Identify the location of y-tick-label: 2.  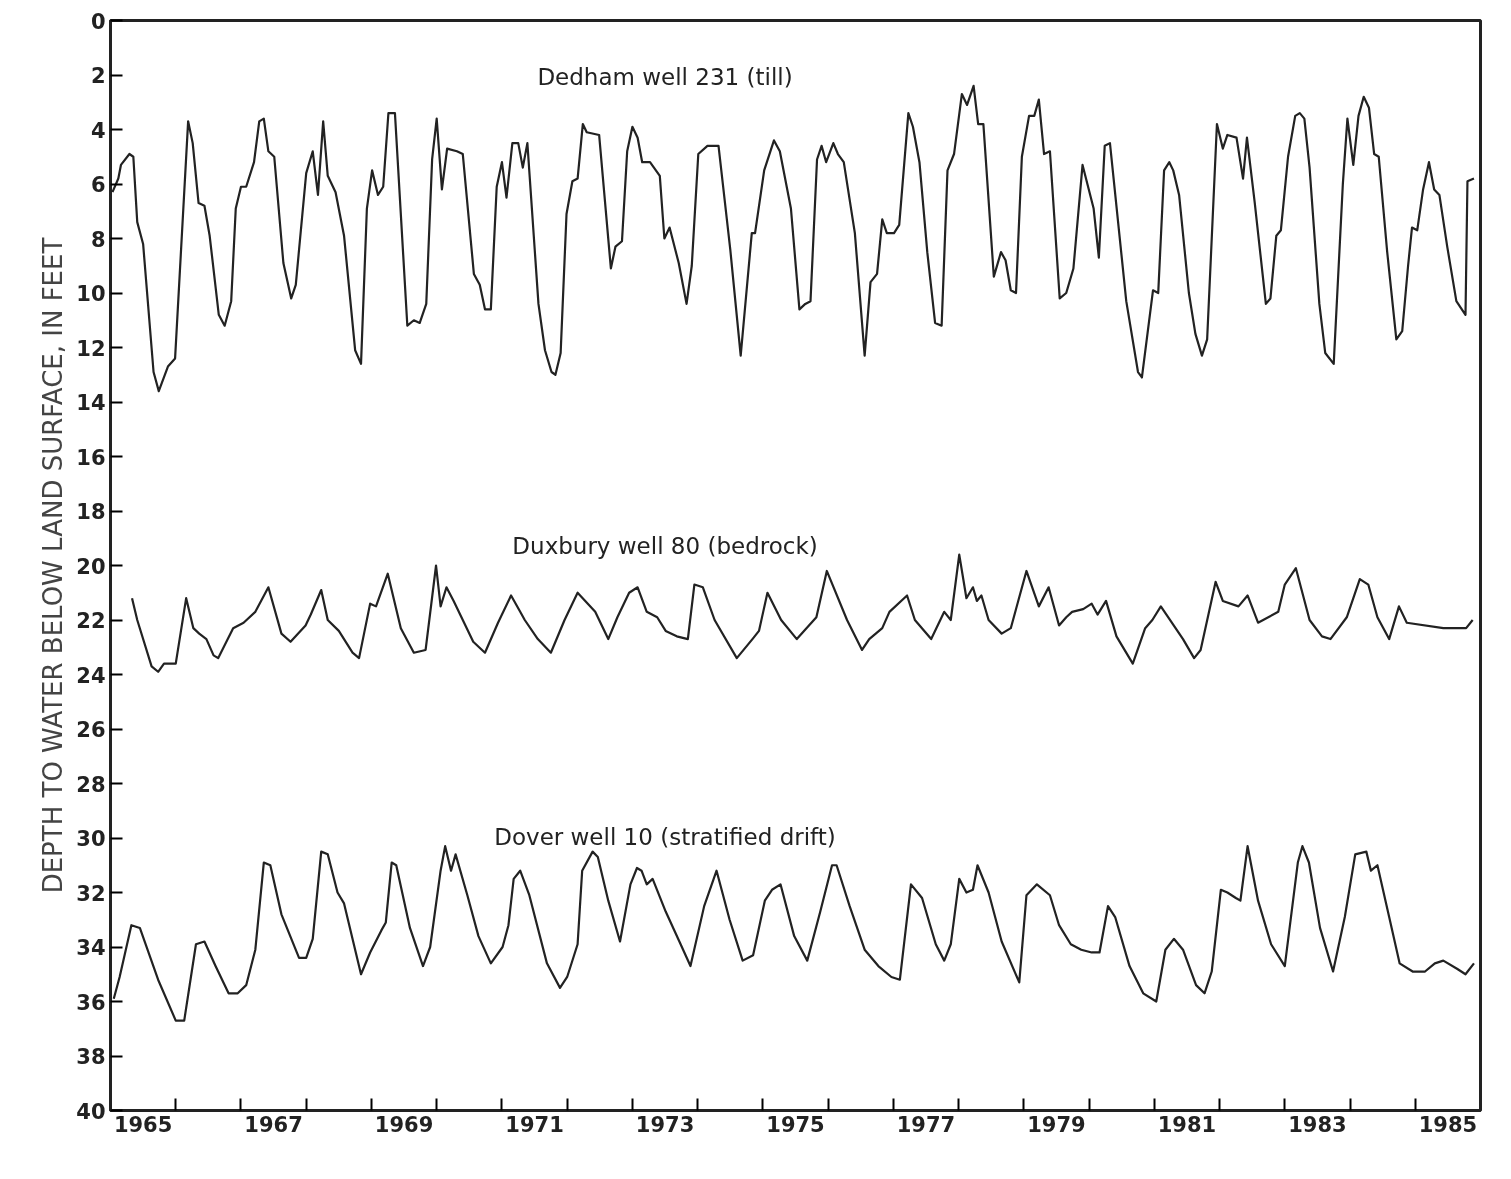
(98, 76).